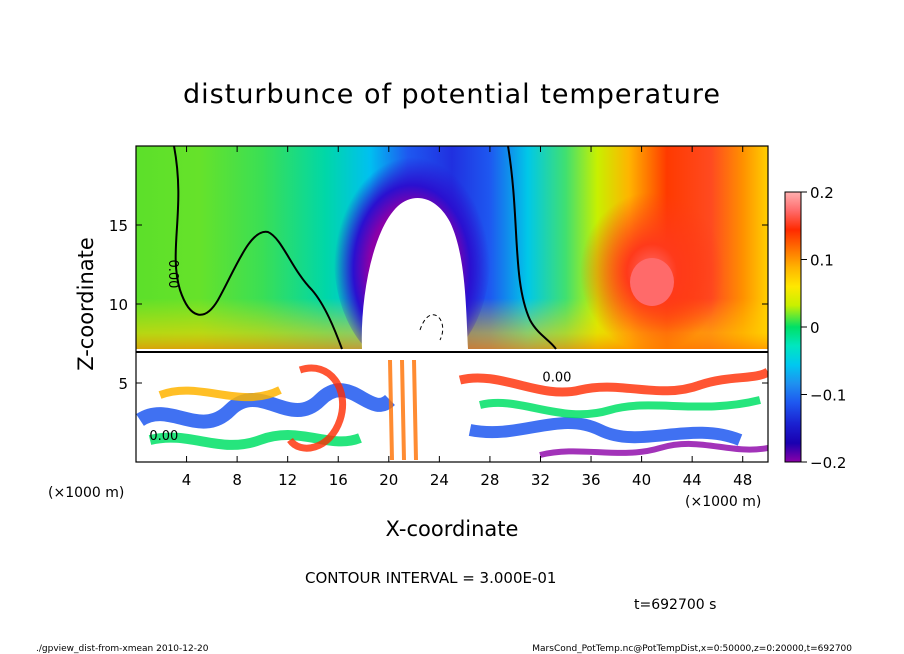 This screenshot has width=904, height=654. Describe the element at coordinates (823, 328) in the screenshot. I see `colorbar-ticks: 0.2 0.1 0 −0.1 −0.2` at that location.